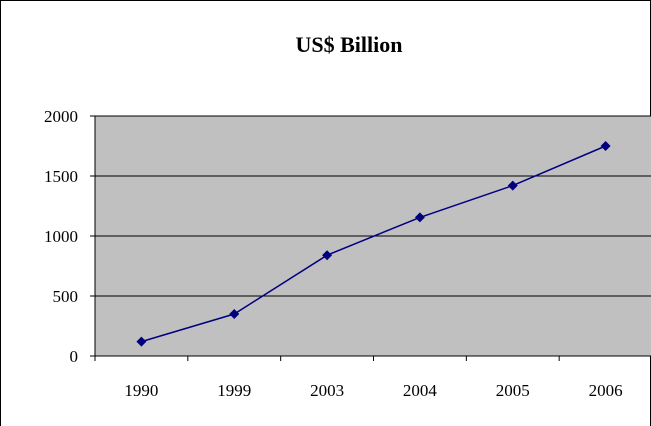 The height and width of the screenshot is (426, 651). Describe the element at coordinates (61, 236) in the screenshot. I see `y-tick-label-1000: 1000` at that location.